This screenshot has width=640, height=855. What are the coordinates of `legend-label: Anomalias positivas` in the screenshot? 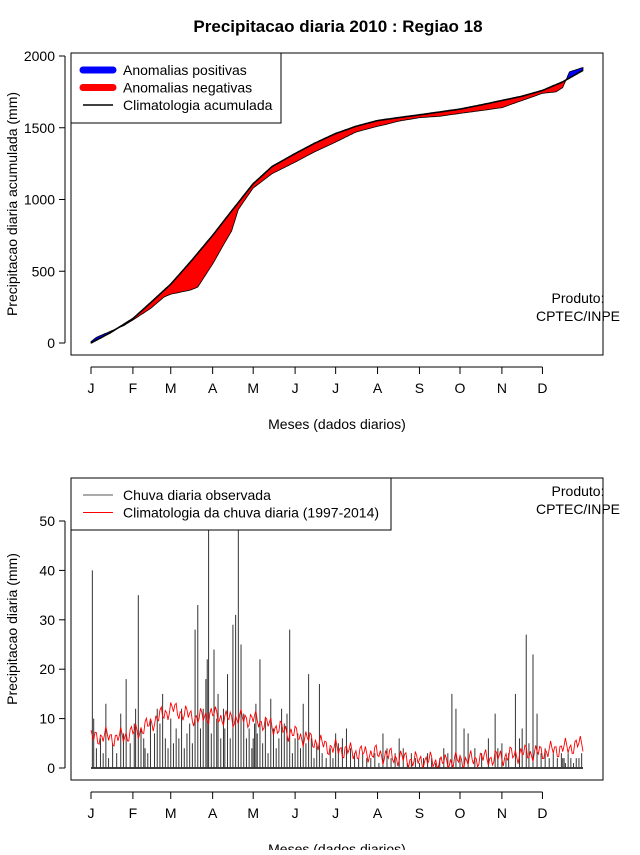 It's located at (185, 70).